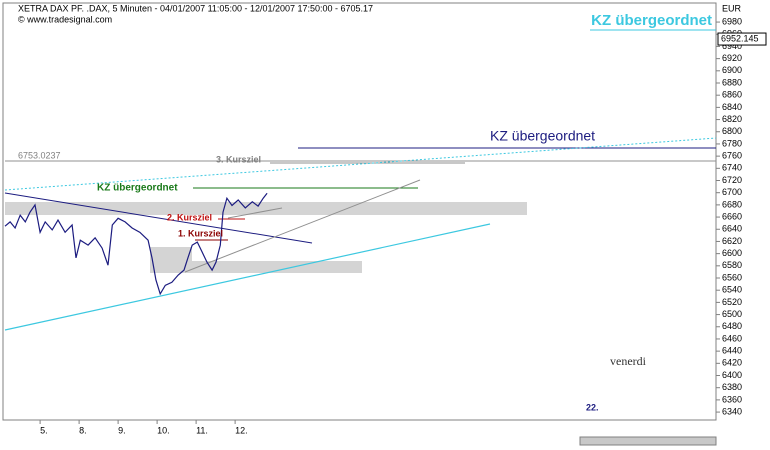 The width and height of the screenshot is (770, 450). What do you see at coordinates (189, 217) in the screenshot?
I see `annotation: 2. Kursziel` at bounding box center [189, 217].